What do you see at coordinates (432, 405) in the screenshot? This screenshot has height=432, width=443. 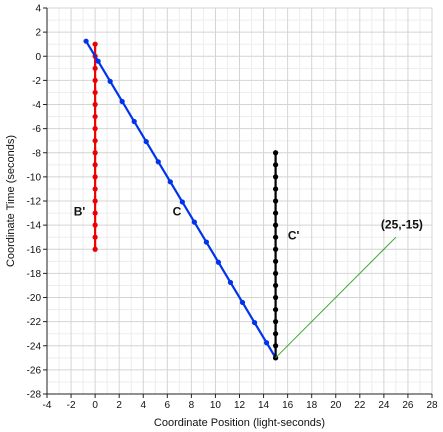 I see `x-tick-label: 28` at bounding box center [432, 405].